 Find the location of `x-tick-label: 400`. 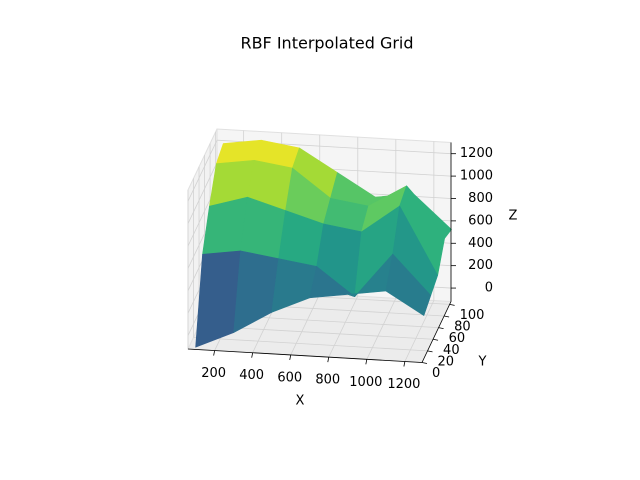

x-tick-label: 400 is located at coordinates (251, 375).